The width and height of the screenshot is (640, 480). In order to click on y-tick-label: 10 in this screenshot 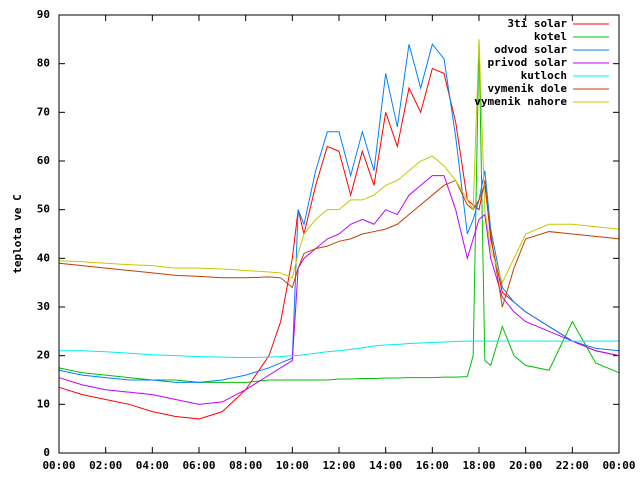, I will do `click(43, 403)`.